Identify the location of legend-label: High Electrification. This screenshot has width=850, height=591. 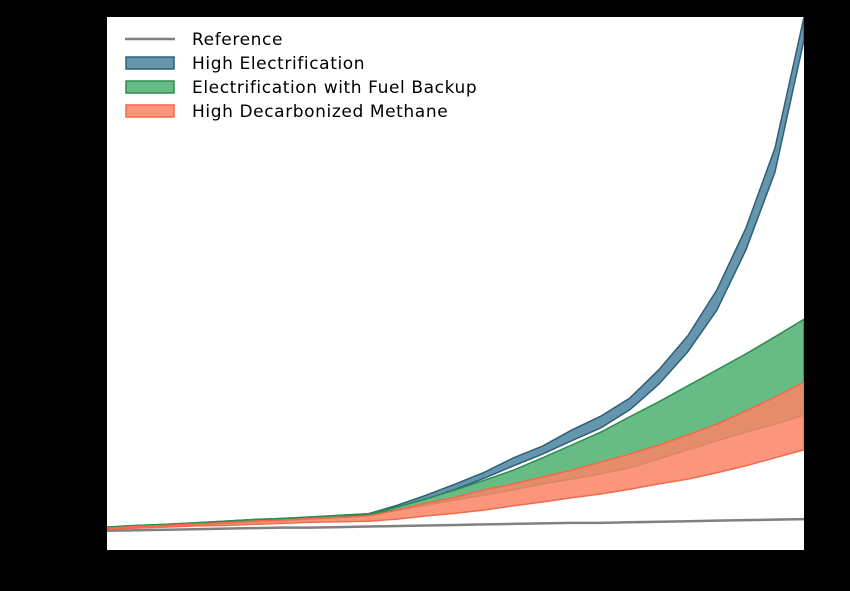
(278, 64).